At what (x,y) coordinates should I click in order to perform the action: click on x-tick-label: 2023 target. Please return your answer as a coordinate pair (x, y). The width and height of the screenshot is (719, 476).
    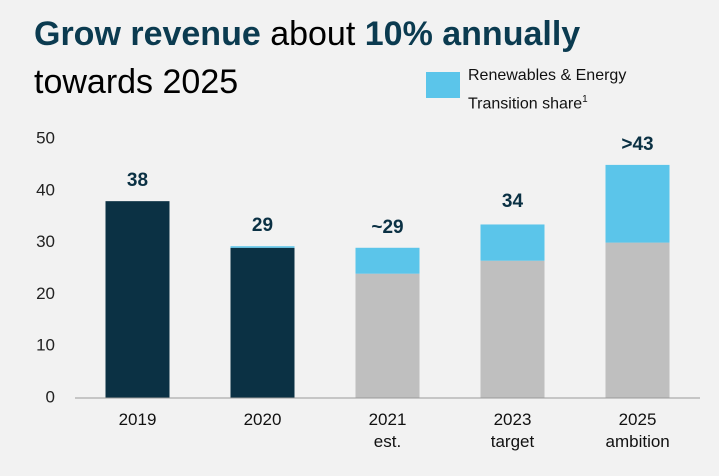
    Looking at the image, I should click on (512, 430).